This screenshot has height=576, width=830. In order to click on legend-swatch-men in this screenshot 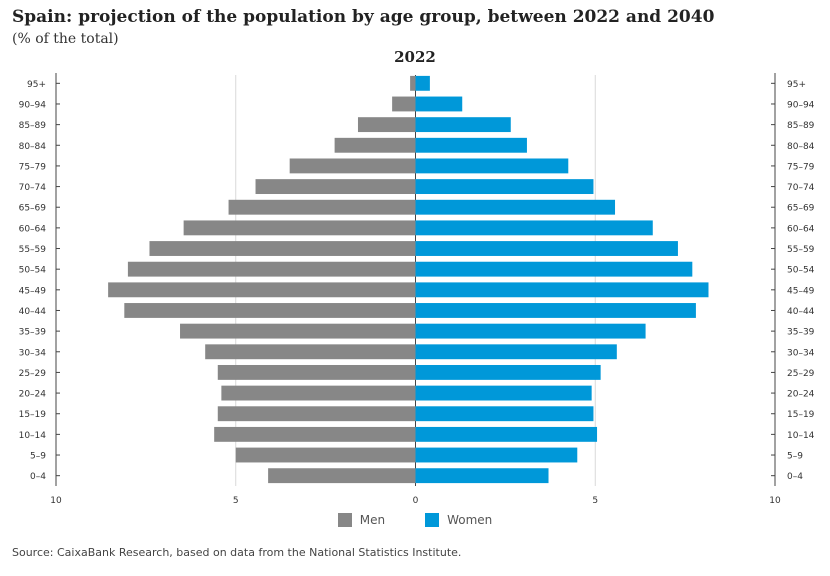, I will do `click(344, 520)`.